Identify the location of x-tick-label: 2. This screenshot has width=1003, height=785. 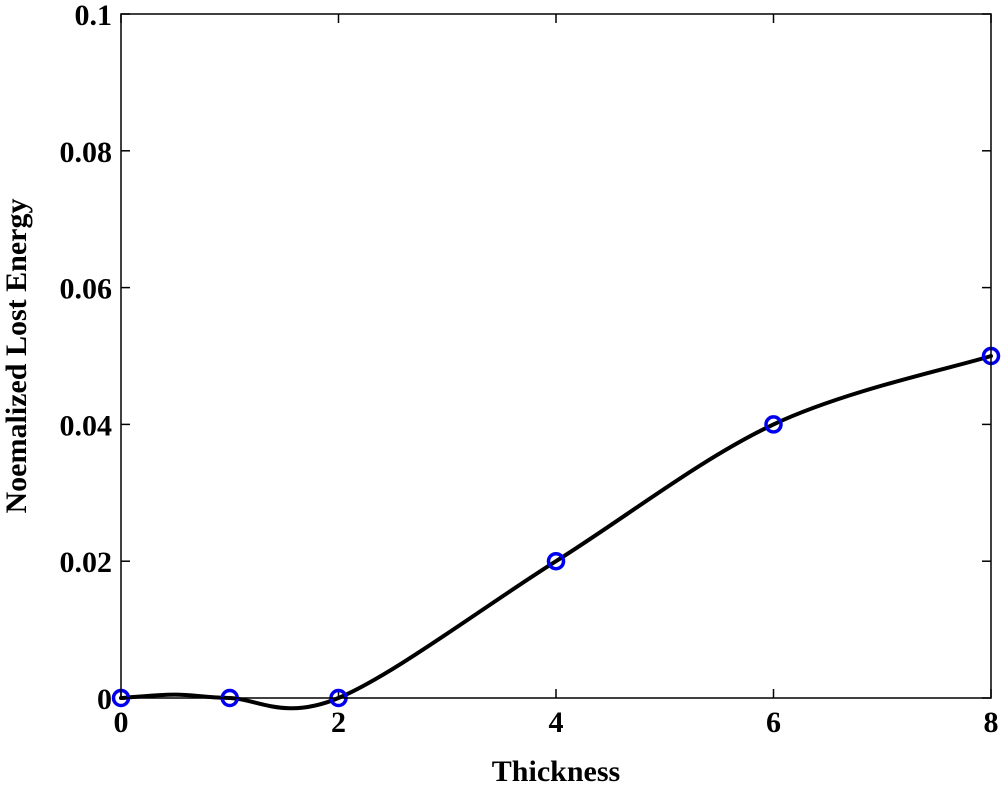
(338, 722).